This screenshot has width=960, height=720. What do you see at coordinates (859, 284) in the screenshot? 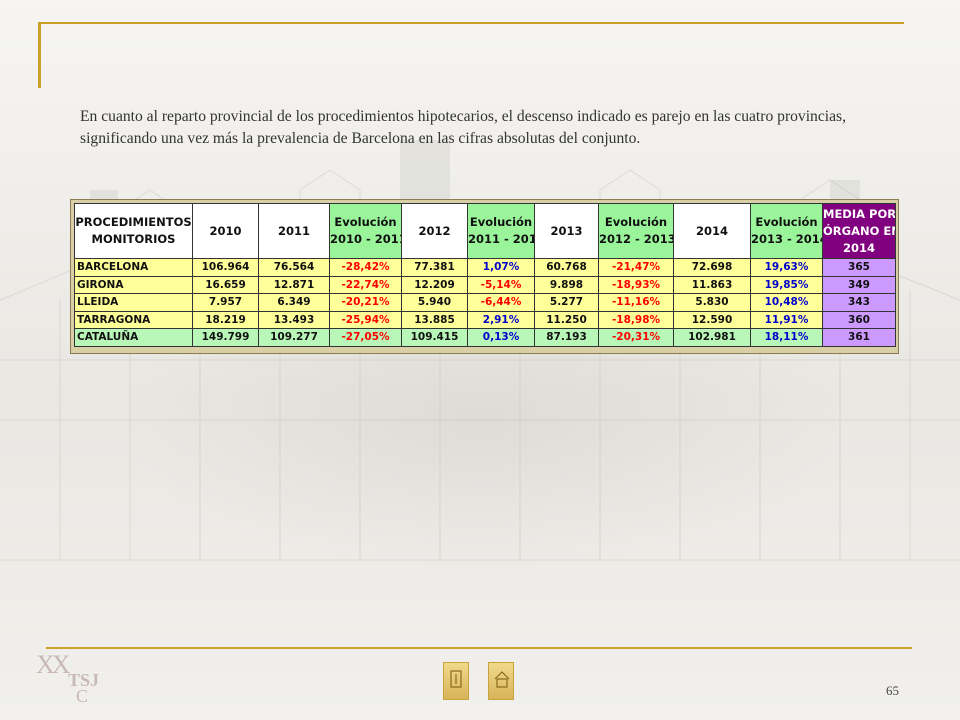
I see `cell-media: 349` at bounding box center [859, 284].